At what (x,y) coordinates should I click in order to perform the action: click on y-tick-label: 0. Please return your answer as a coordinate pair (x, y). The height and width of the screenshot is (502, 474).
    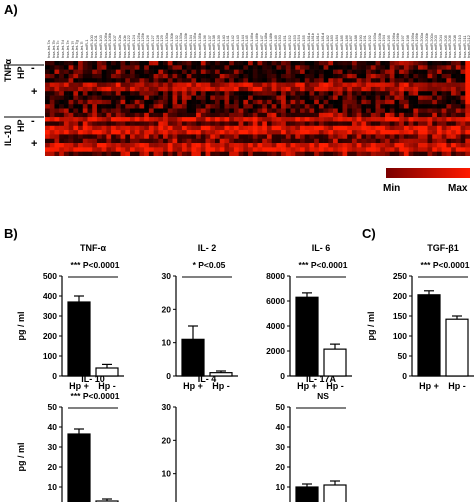
    Looking at the image, I should click on (168, 376).